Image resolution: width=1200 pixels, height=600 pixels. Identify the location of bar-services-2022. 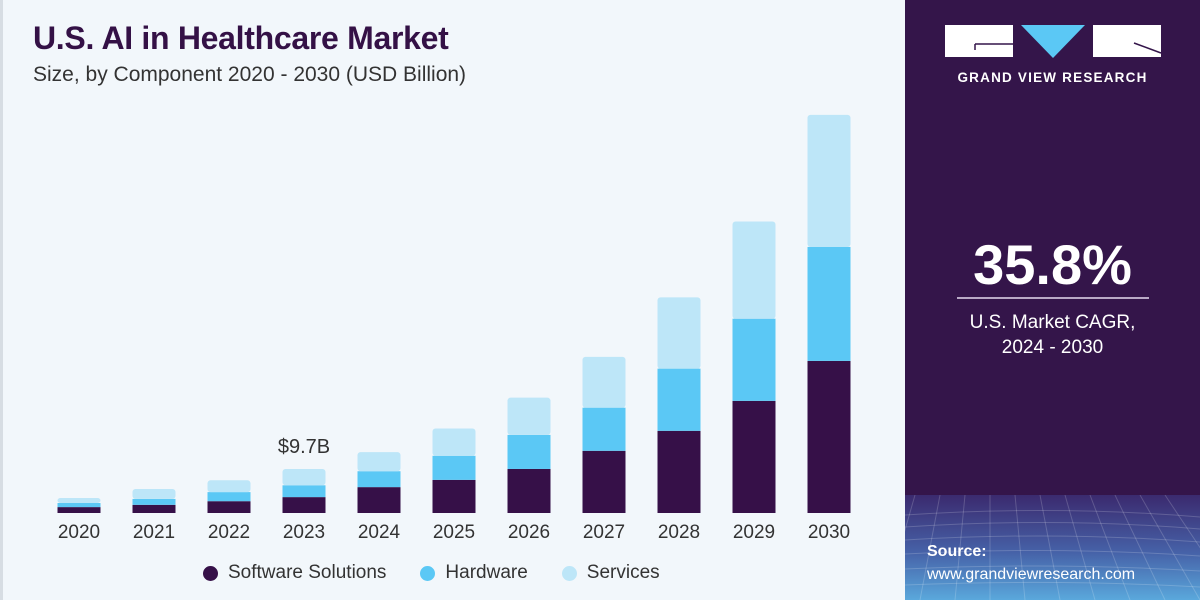
(229, 486).